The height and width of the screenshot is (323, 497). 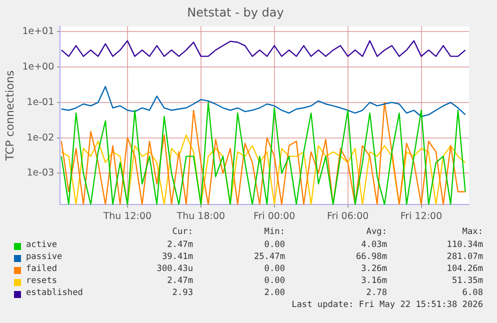 I want to click on text: Last update: Fri May 22 15:51:38 2026, so click(x=387, y=305).